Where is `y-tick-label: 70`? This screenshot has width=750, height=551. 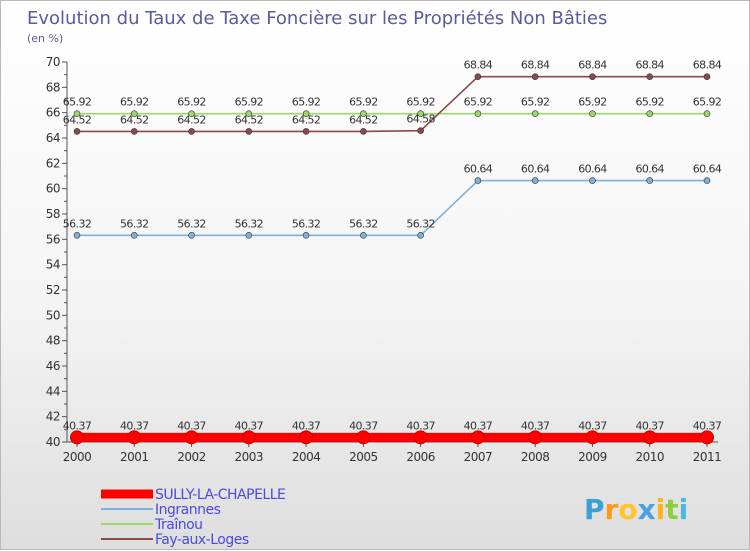 y-tick-label: 70 is located at coordinates (53, 62).